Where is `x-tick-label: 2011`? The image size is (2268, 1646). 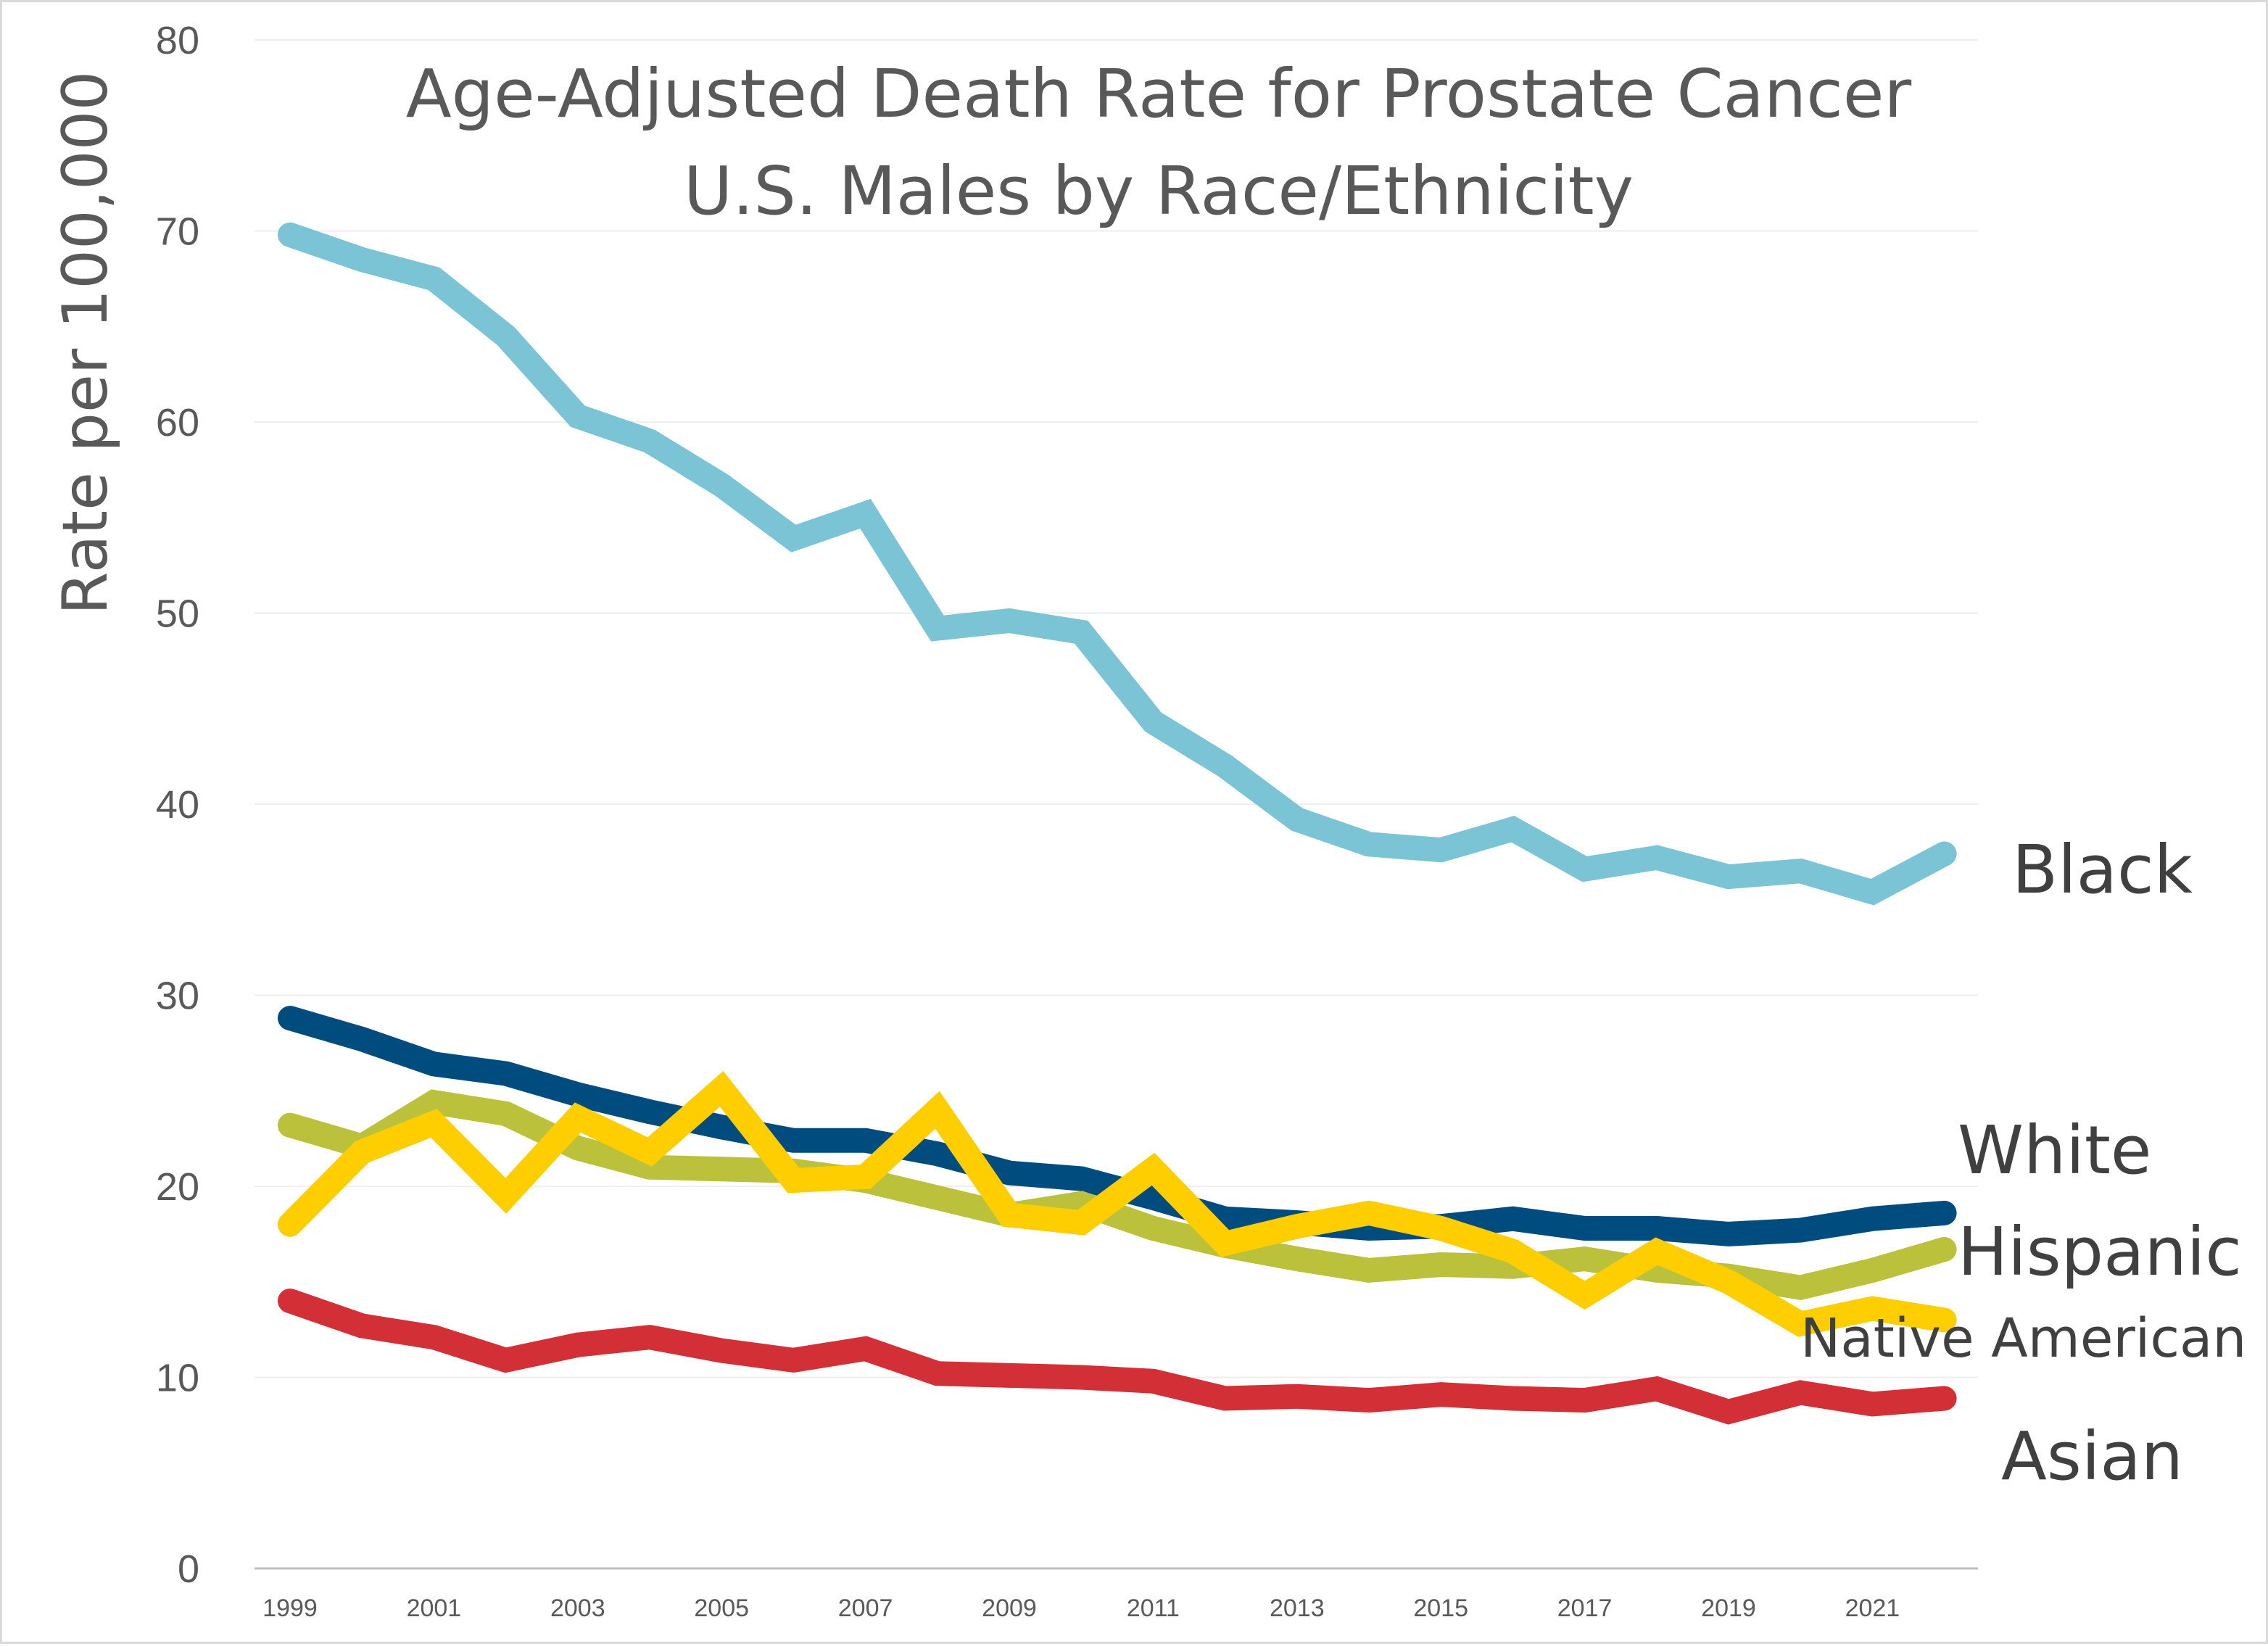
x-tick-label: 2011 is located at coordinates (1153, 1608).